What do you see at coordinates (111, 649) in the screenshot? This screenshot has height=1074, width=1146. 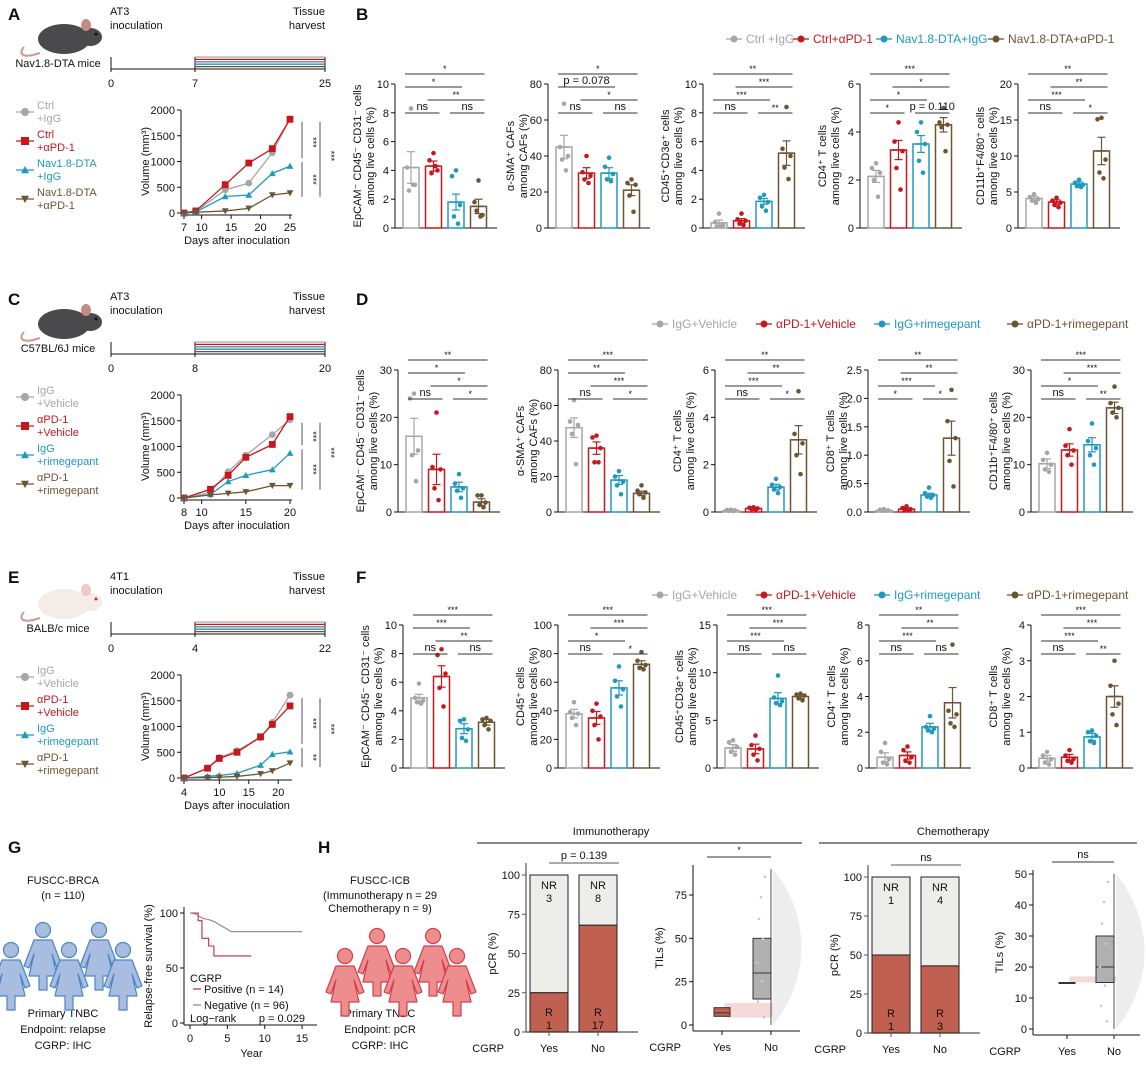 I see `timeline-tick-label: 0` at bounding box center [111, 649].